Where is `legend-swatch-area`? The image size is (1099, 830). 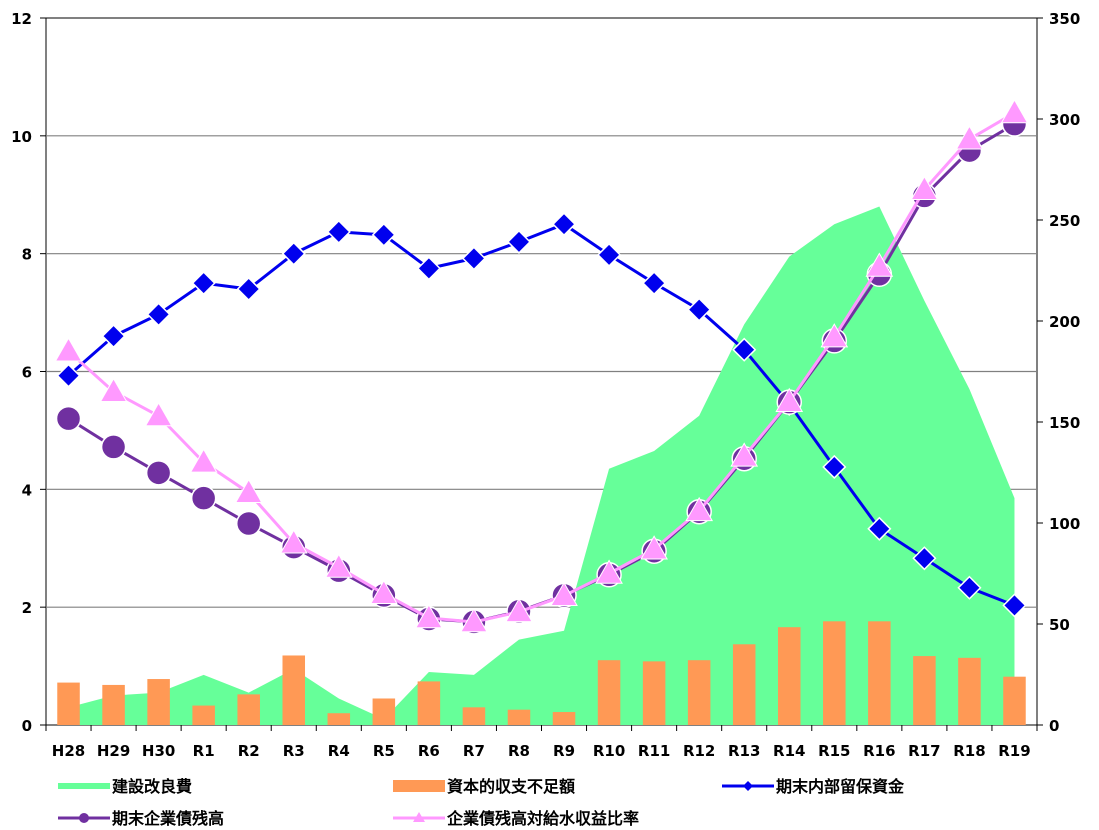
legend-swatch-area is located at coordinates (84, 786).